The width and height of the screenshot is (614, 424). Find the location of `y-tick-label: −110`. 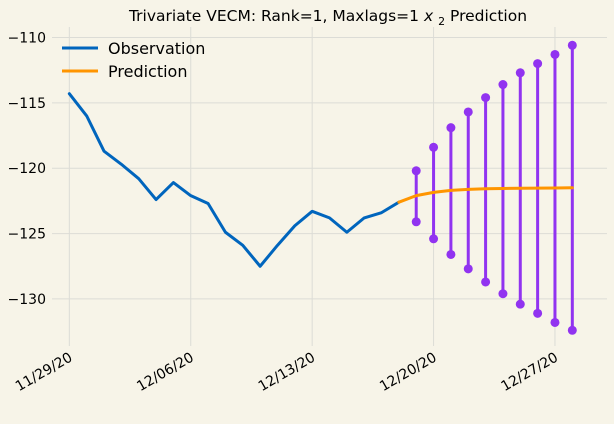

y-tick-label: −110 is located at coordinates (27, 38).